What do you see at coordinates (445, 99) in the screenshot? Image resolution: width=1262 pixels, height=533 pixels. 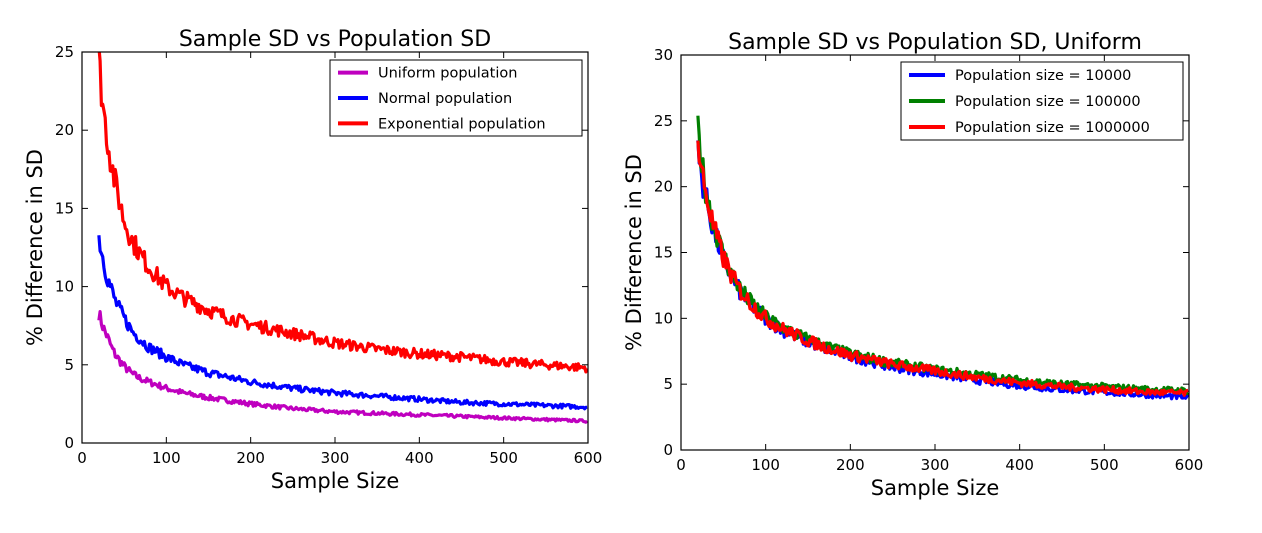 I see `legend-label: Normal population` at bounding box center [445, 99].